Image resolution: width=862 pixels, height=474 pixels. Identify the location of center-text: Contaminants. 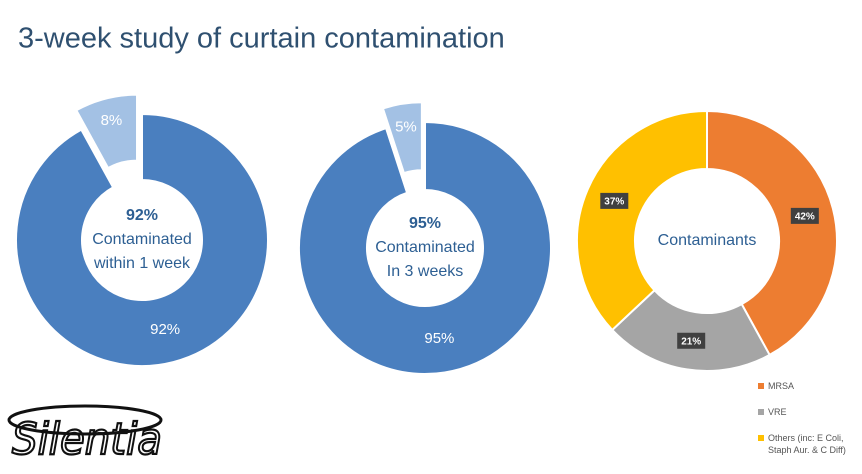
(707, 240).